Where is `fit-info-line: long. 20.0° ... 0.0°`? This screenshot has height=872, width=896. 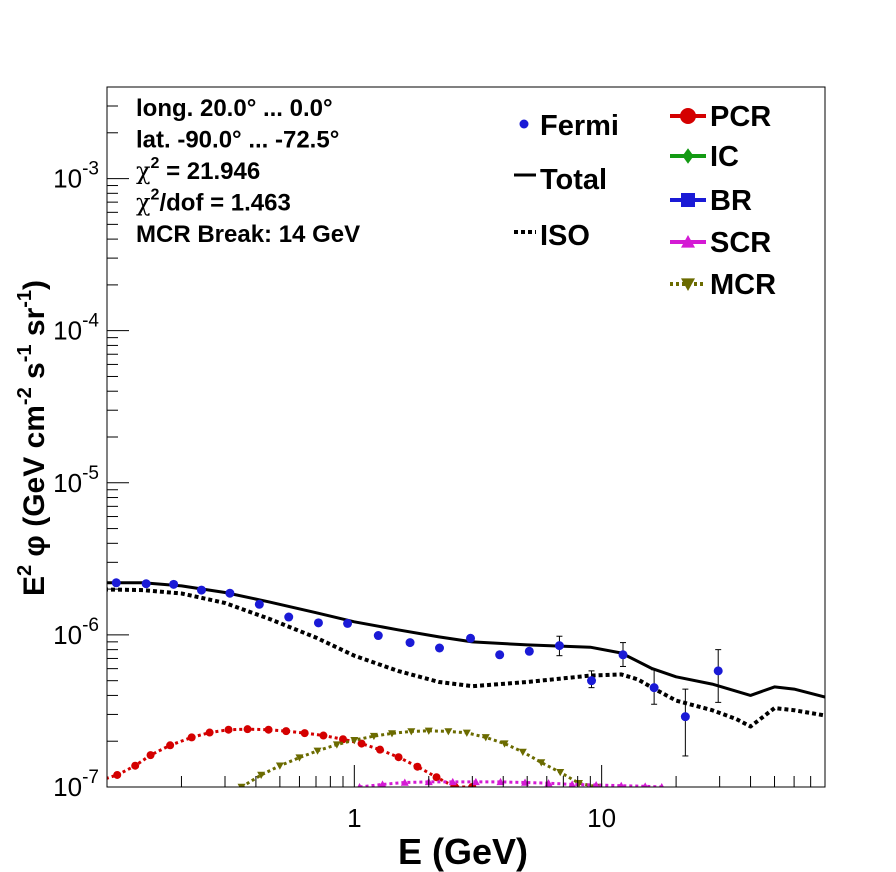 fit-info-line: long. 20.0° ... 0.0° is located at coordinates (234, 108).